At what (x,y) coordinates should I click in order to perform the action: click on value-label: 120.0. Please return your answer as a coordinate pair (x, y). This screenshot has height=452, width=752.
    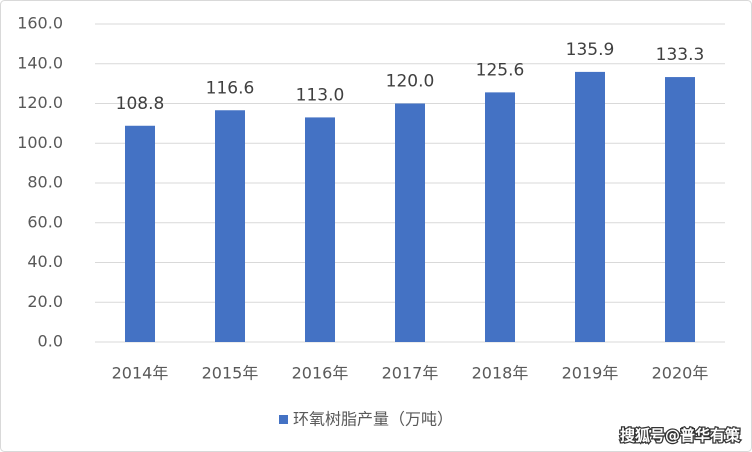
    Looking at the image, I should click on (410, 82).